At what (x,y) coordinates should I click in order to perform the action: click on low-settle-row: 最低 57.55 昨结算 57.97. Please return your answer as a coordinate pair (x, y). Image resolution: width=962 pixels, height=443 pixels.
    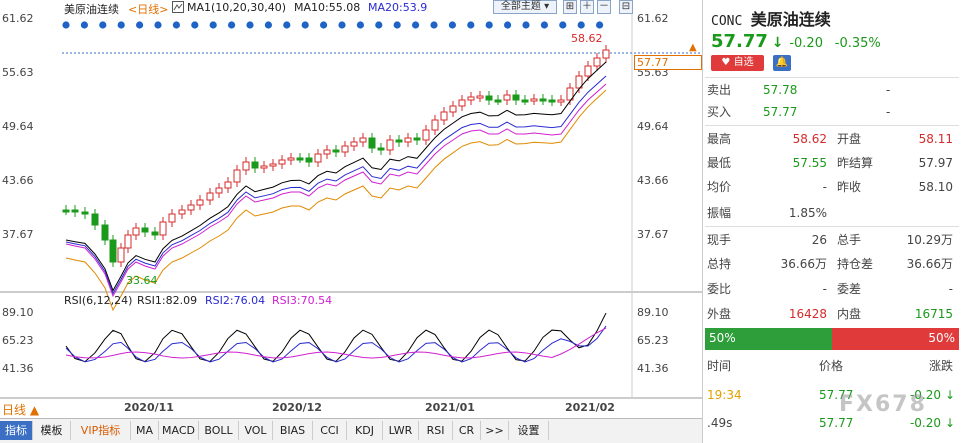
    Looking at the image, I should click on (832, 163).